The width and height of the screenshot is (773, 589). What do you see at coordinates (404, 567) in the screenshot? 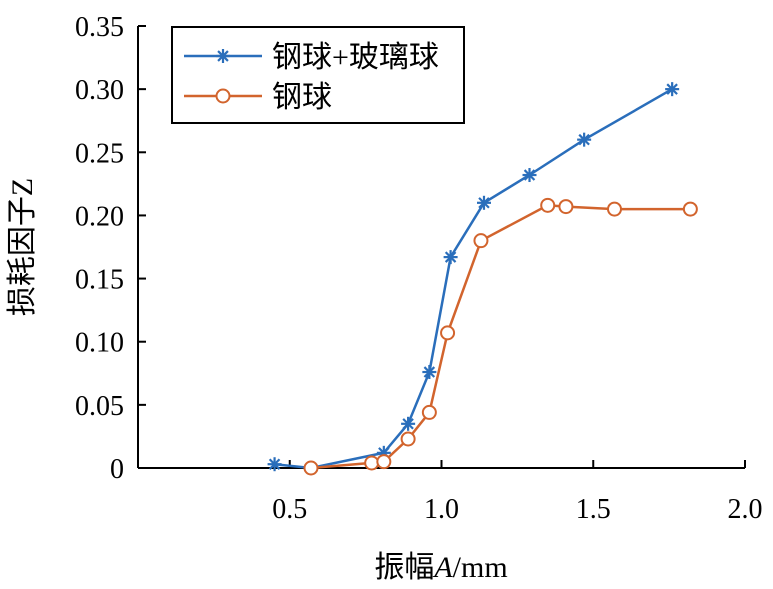
I see `x-axis-title-prefix: 振幅` at bounding box center [404, 567].